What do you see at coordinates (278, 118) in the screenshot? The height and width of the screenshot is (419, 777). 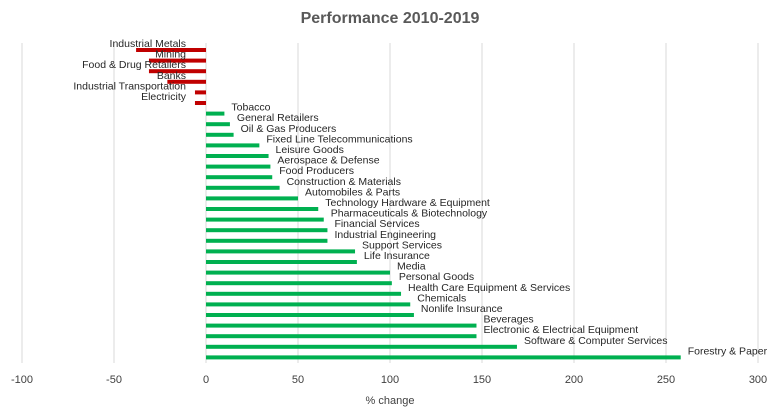 I see `bar-label: General Retailers` at bounding box center [278, 118].